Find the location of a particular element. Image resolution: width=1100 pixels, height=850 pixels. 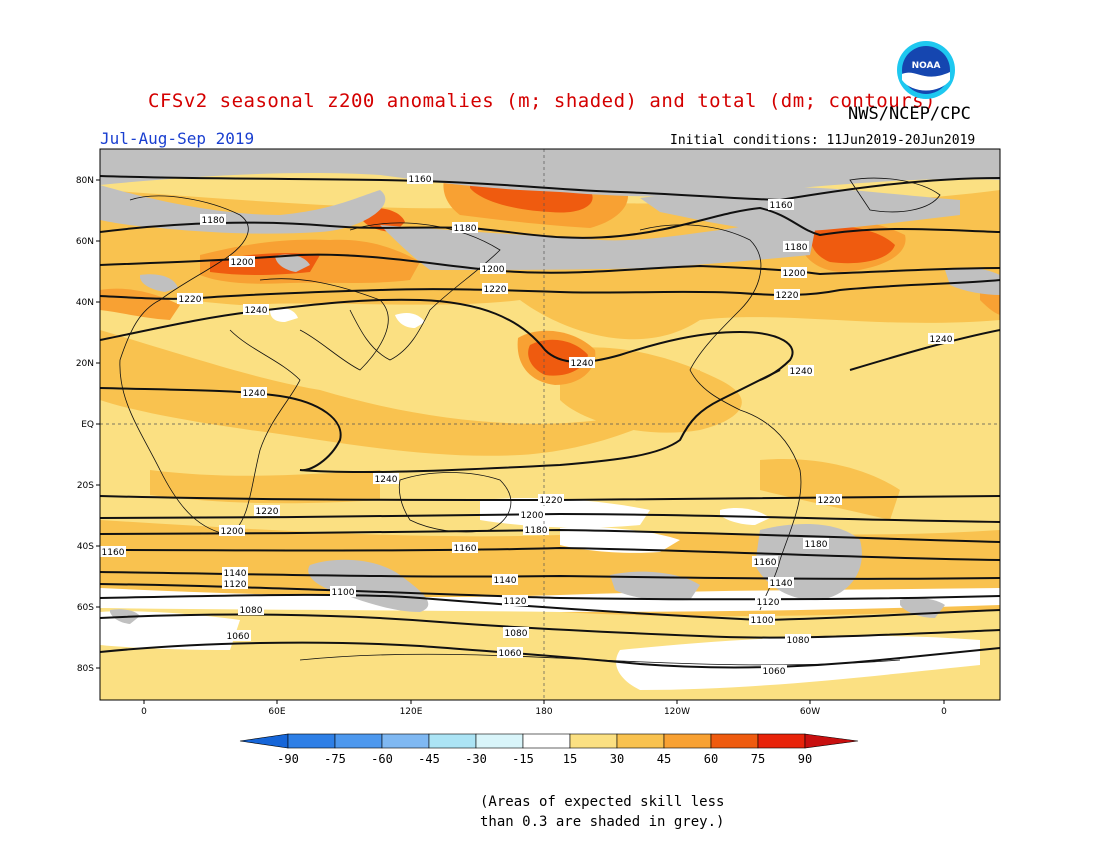

contour-label: 1220 is located at coordinates (190, 299).